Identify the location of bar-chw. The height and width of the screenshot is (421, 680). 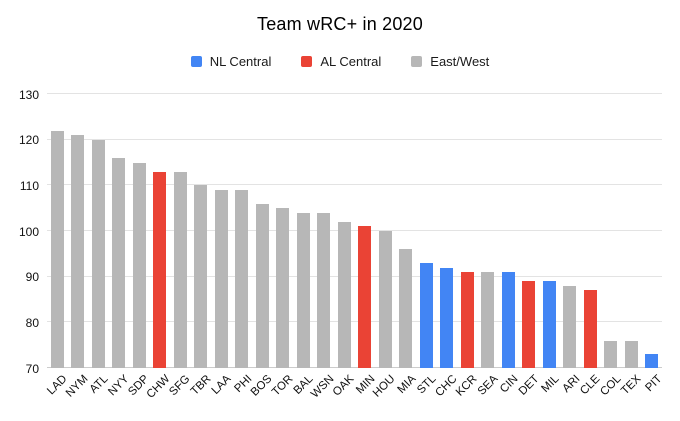
(160, 269).